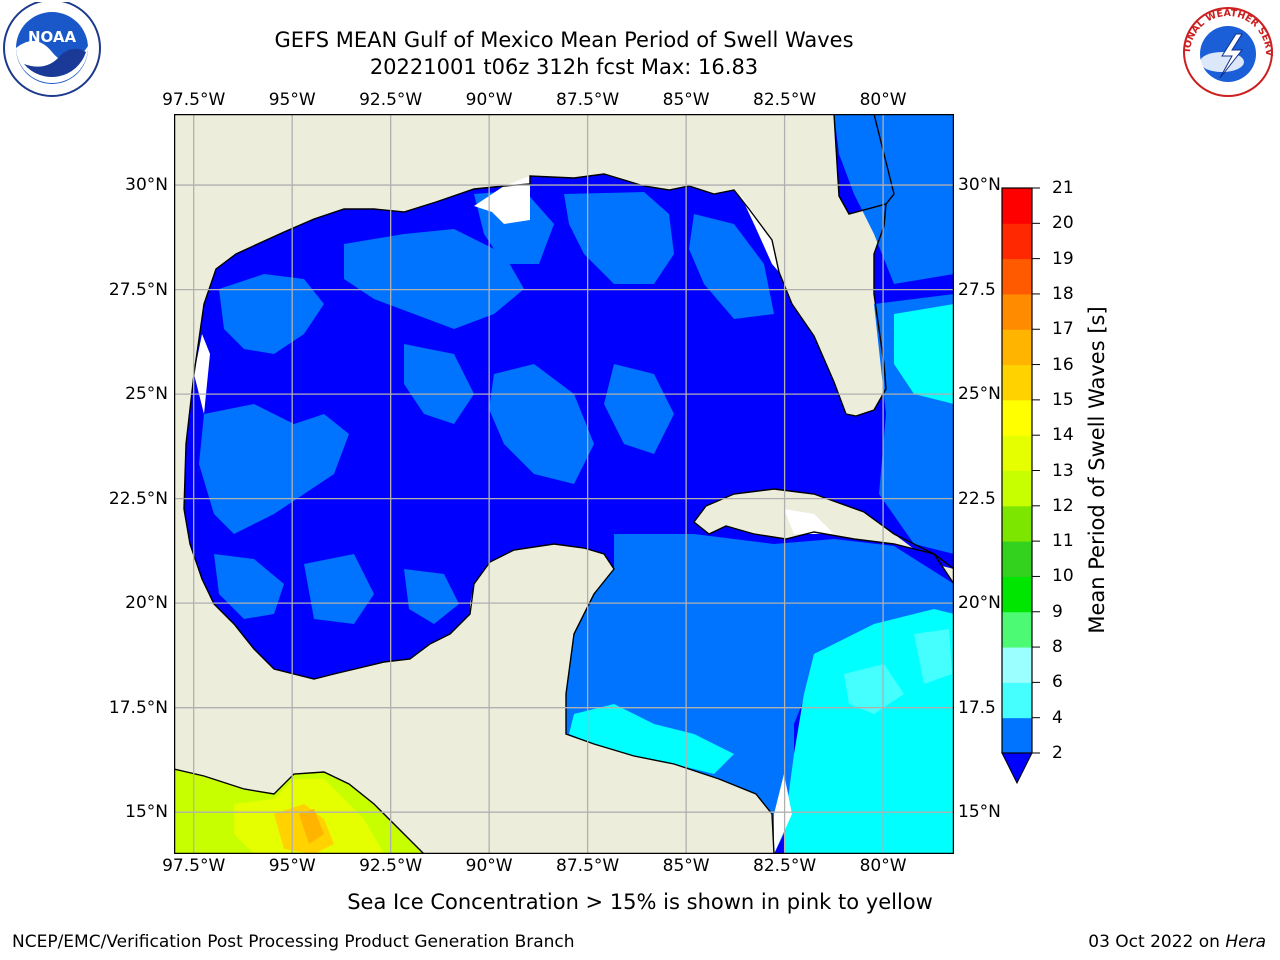 The image size is (1280, 960). I want to click on svg-text: NOAA, so click(52, 37).